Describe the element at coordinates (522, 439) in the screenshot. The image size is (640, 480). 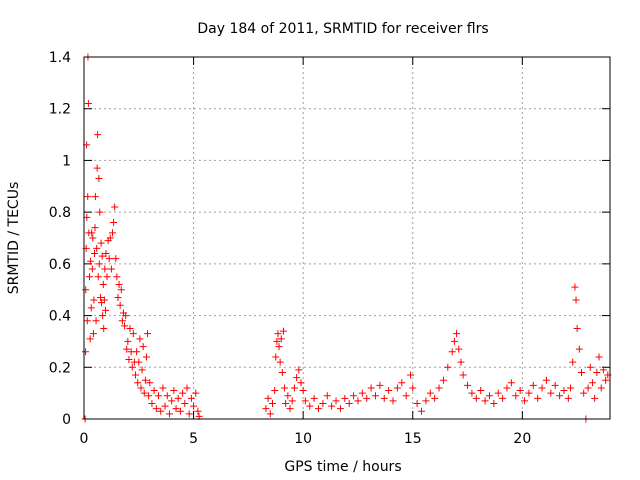
I see `x-tick-label: 20` at that location.